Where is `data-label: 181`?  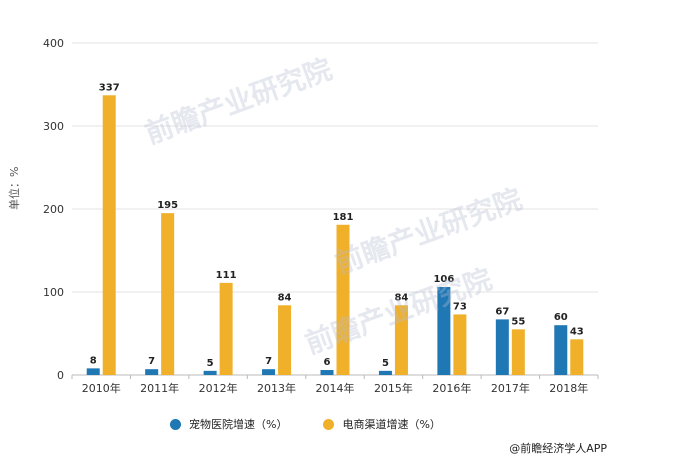
data-label: 181 is located at coordinates (343, 217).